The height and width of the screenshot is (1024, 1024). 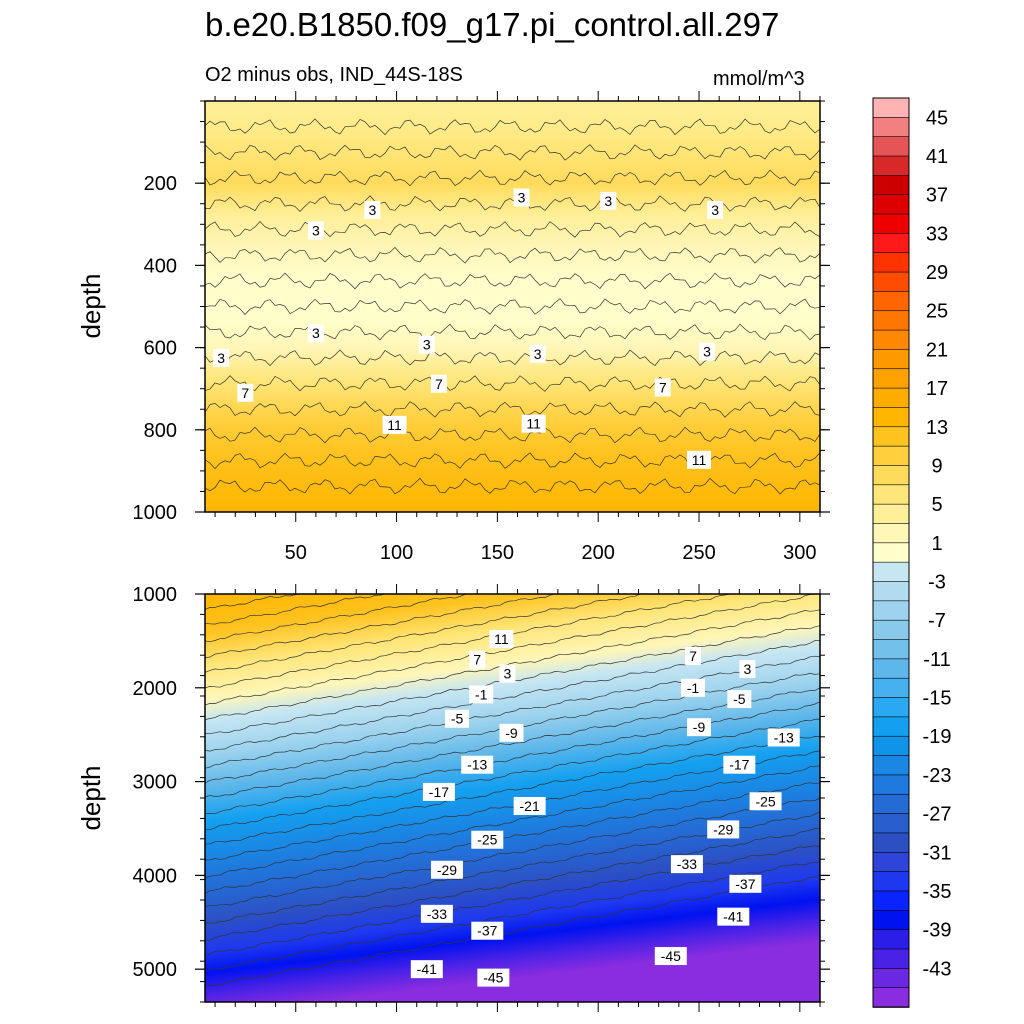 What do you see at coordinates (937, 312) in the screenshot?
I see `colorbar-label: 25` at bounding box center [937, 312].